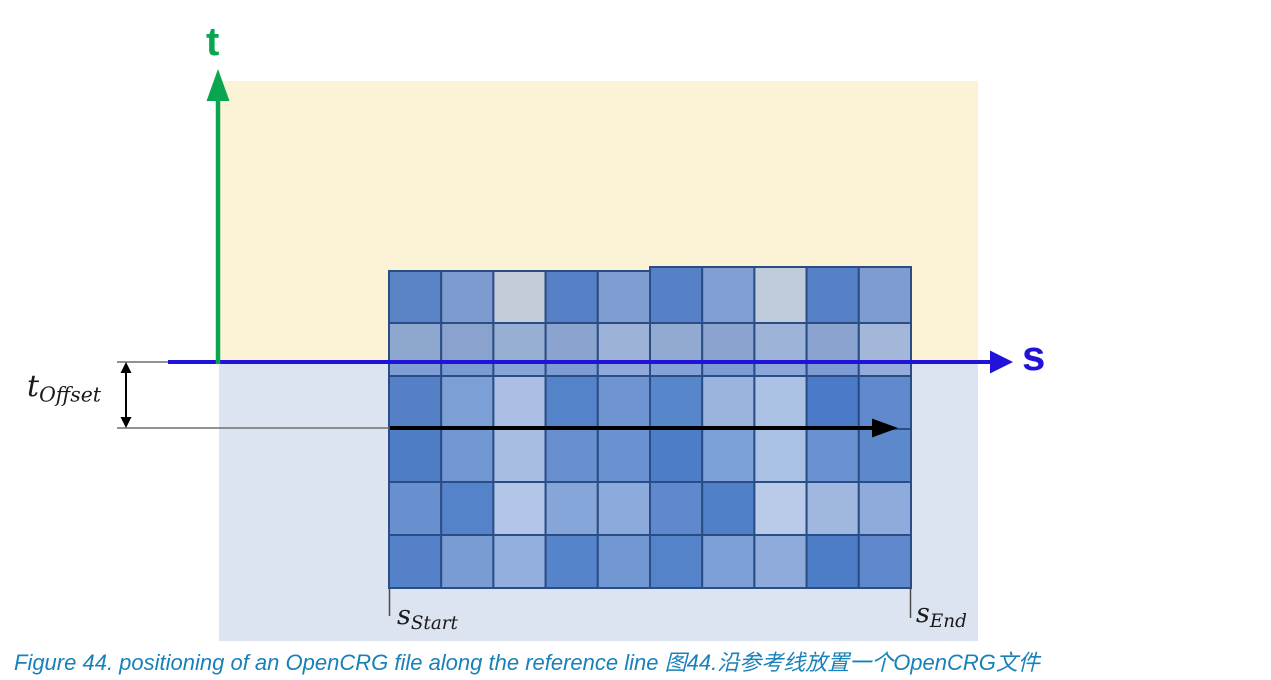 Image resolution: width=1271 pixels, height=680 pixels. I want to click on s-end-label: sEnd, so click(941, 615).